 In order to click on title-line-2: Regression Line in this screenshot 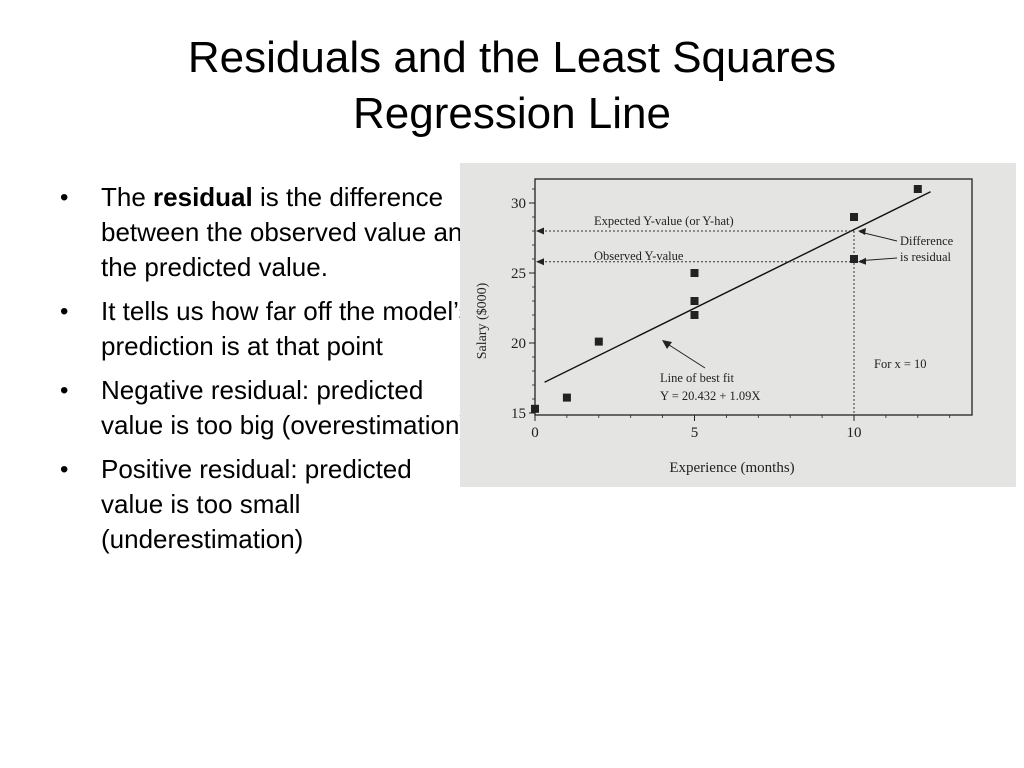, I will do `click(512, 113)`.